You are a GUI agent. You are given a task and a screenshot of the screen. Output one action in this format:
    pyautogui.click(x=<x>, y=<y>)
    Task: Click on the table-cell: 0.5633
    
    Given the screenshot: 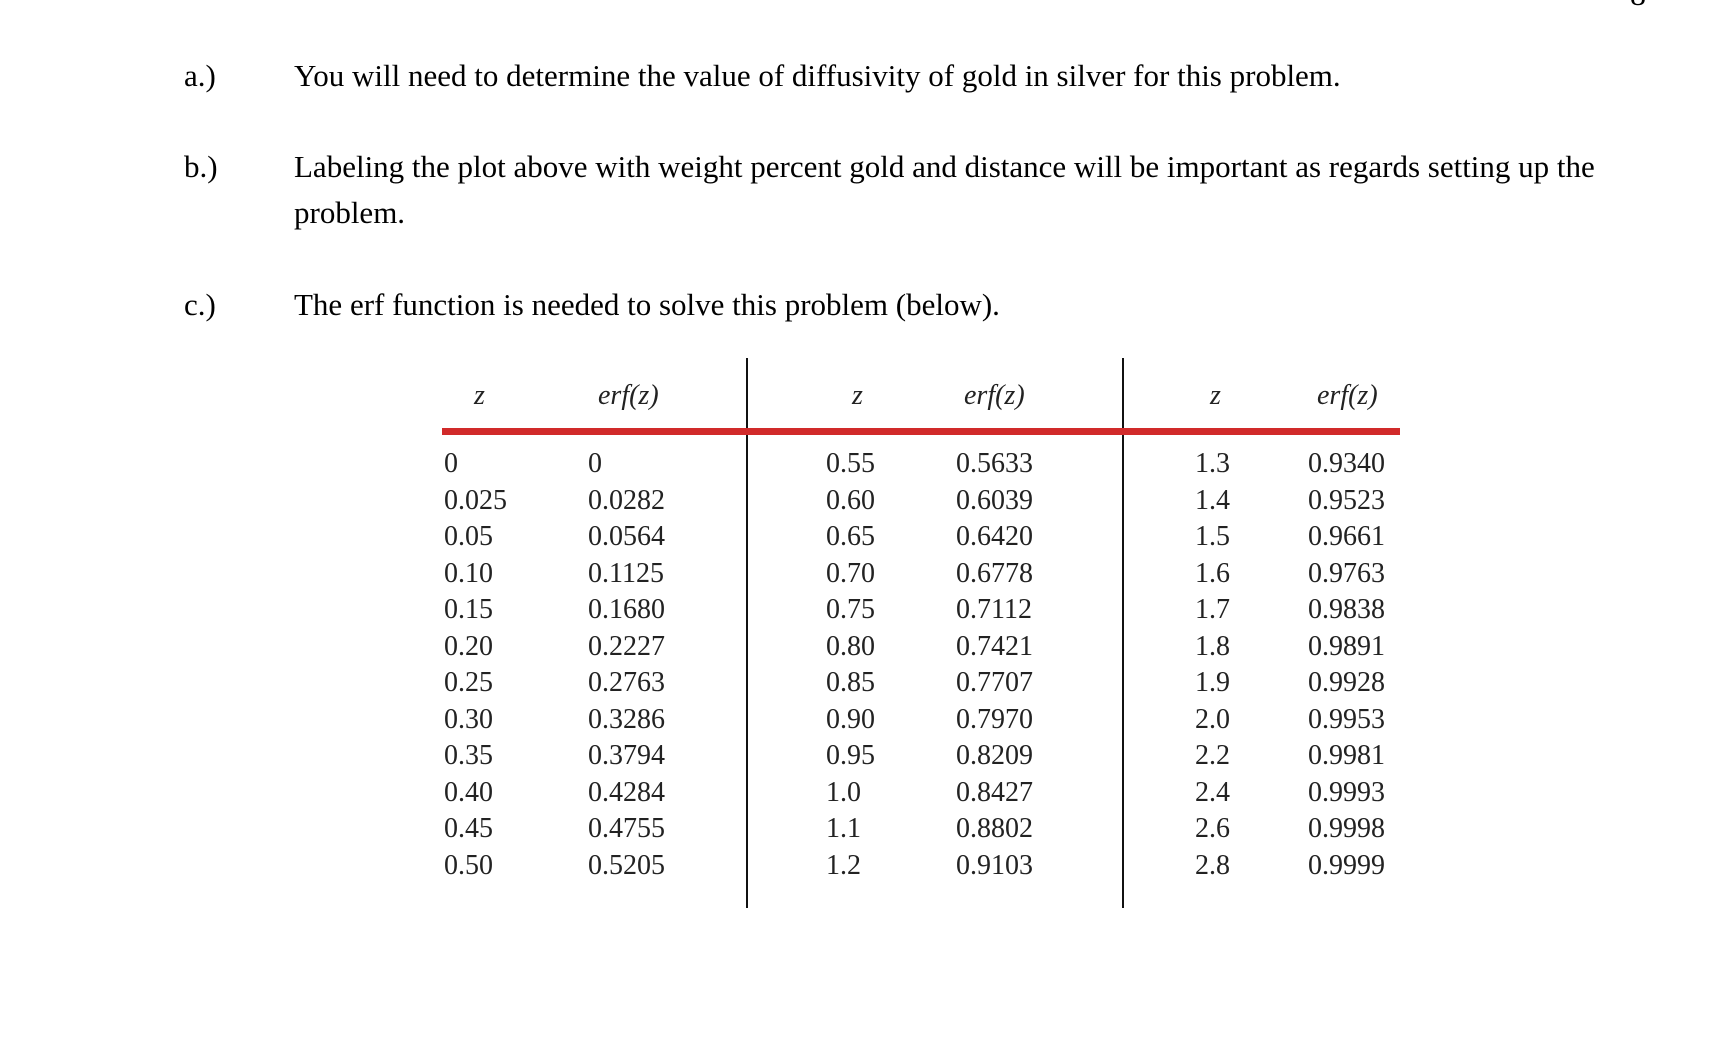 What is the action you would take?
    pyautogui.click(x=994, y=463)
    